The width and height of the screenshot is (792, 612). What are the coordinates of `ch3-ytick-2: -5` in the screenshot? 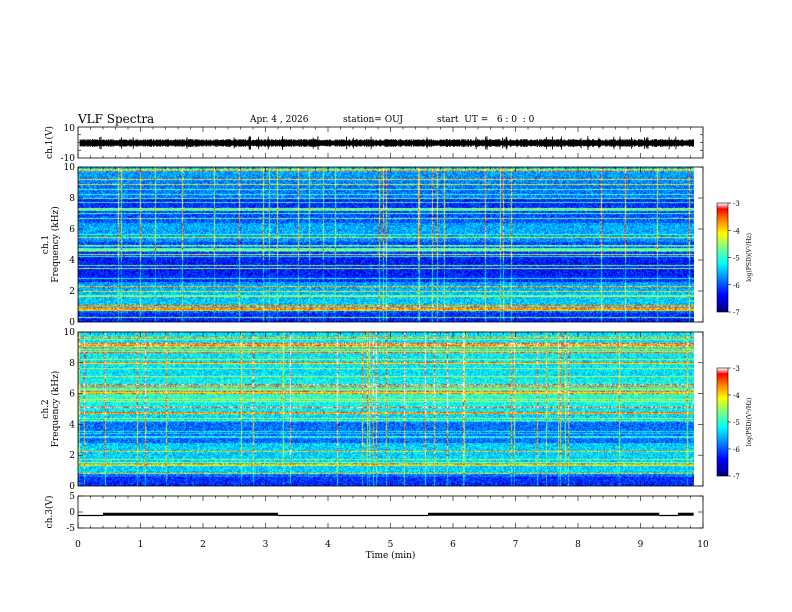 It's located at (70, 529).